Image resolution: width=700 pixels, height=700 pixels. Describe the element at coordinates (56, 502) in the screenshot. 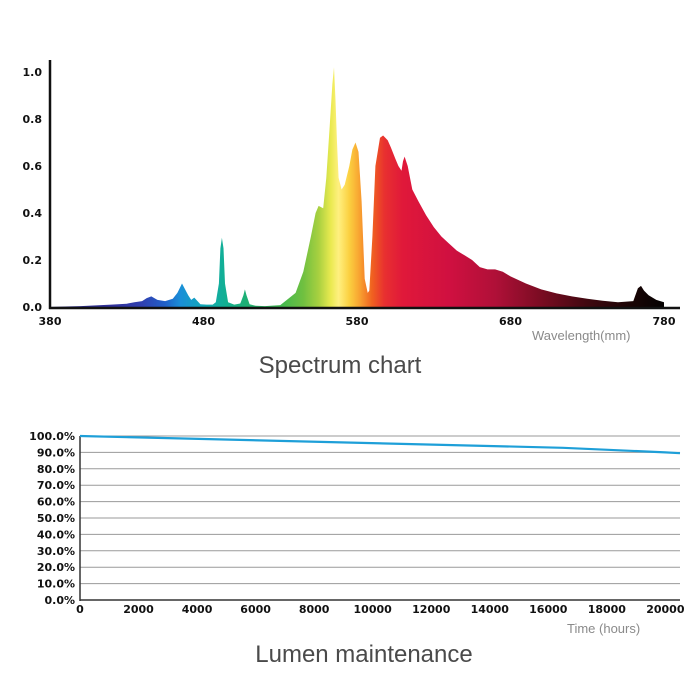

I see `lumen-y-tick-label: 60.0%` at that location.